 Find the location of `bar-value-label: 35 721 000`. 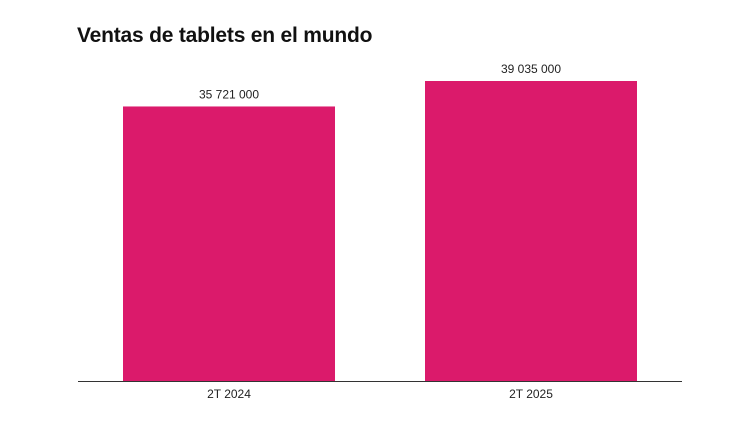

bar-value-label: 35 721 000 is located at coordinates (229, 94).